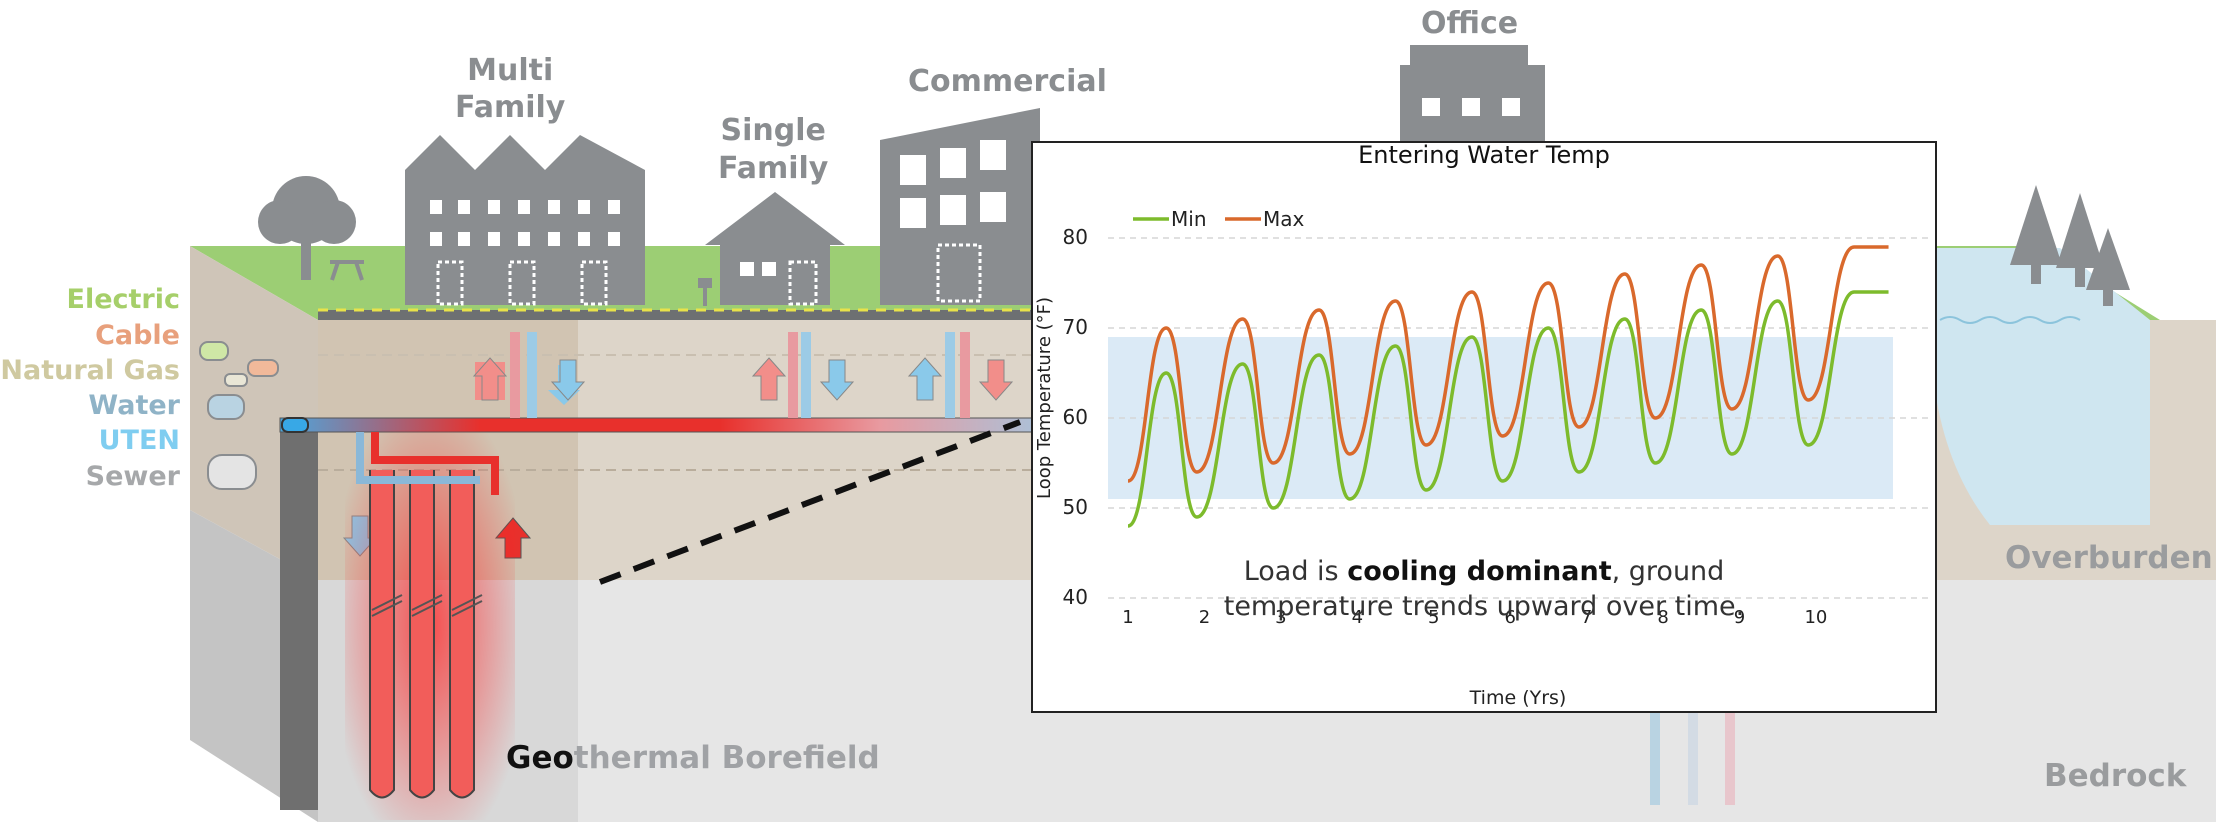 The image size is (2216, 822). I want to click on x-tick-label: 4, so click(1357, 617).